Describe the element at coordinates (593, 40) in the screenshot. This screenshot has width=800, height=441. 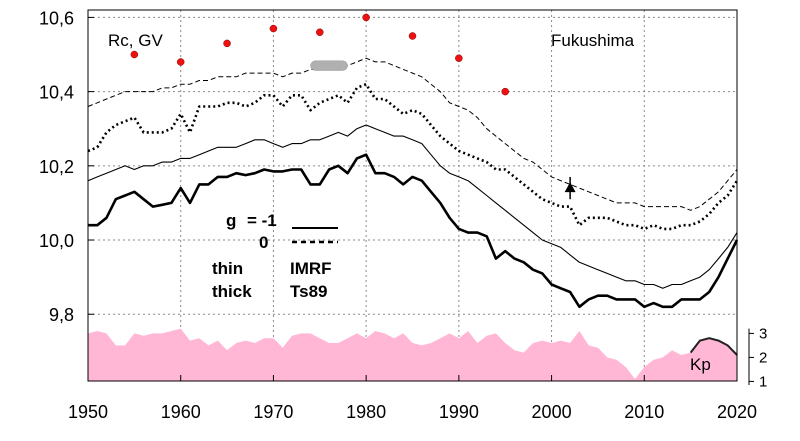
I see `station-annotation: Fukushima` at that location.